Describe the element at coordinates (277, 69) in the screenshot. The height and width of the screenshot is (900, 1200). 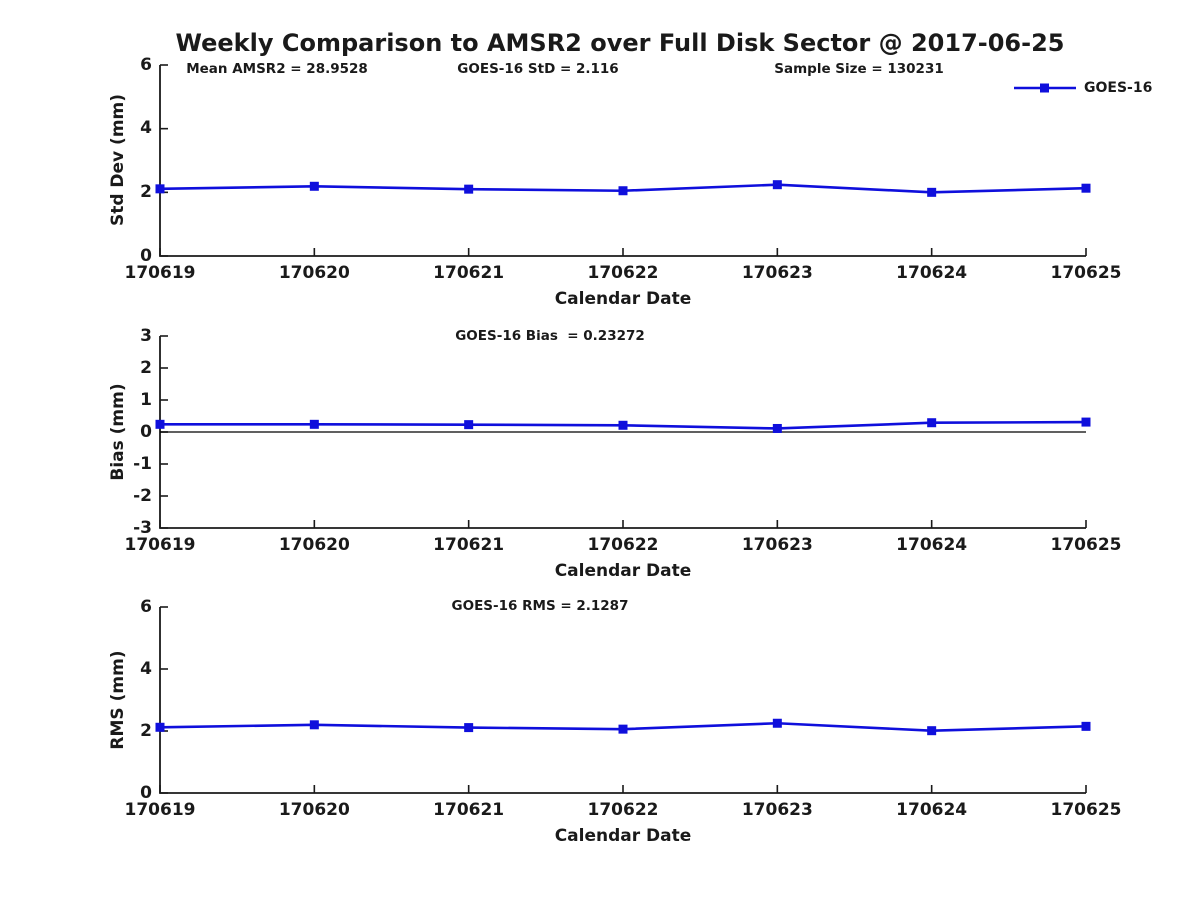
I see `annotation-mean-amsr2: Mean AMSR2 = 28.9528` at that location.